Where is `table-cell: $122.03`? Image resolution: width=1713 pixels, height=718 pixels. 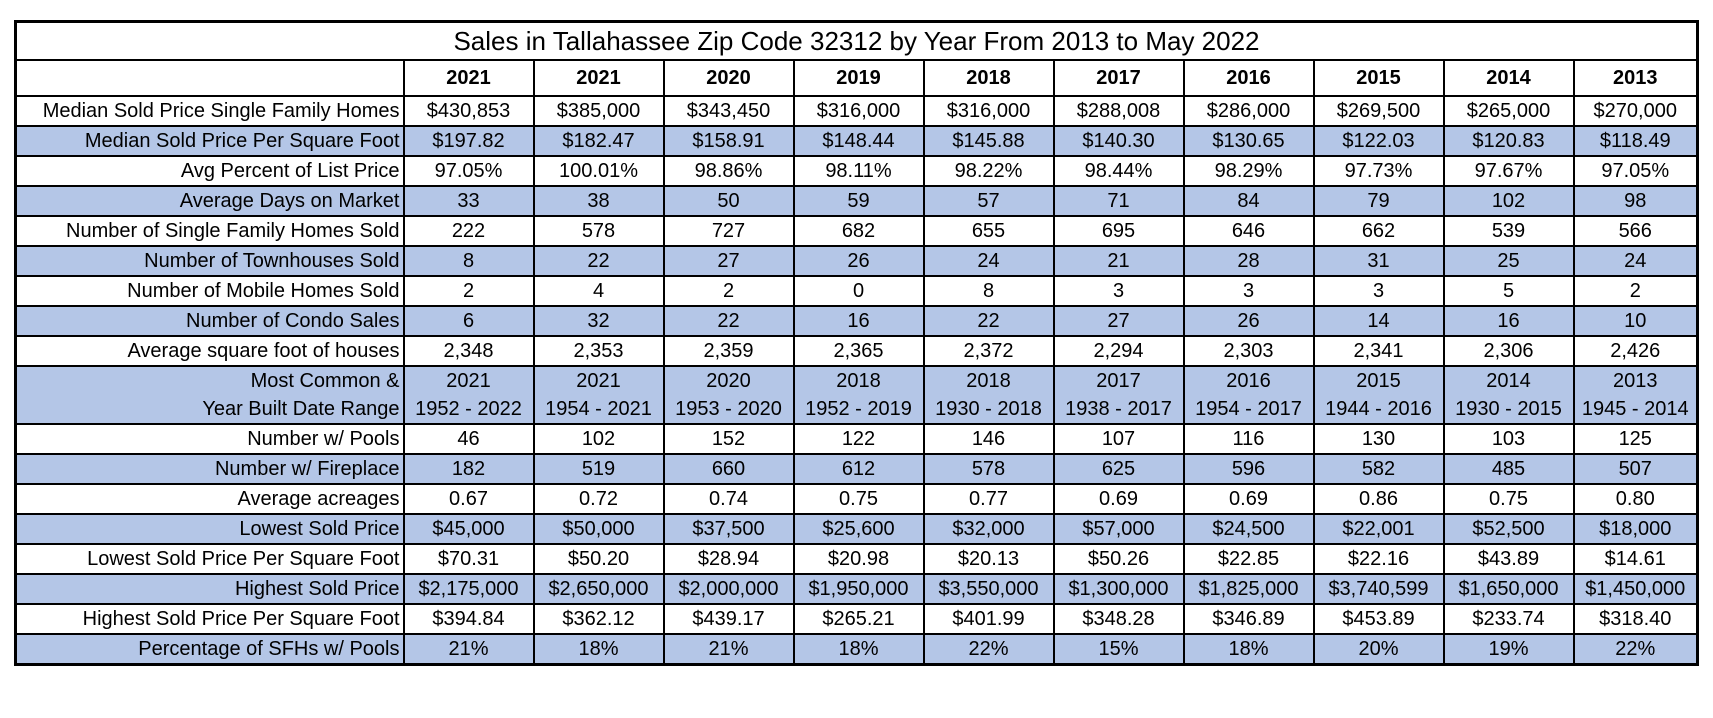
table-cell: $122.03 is located at coordinates (1378, 141).